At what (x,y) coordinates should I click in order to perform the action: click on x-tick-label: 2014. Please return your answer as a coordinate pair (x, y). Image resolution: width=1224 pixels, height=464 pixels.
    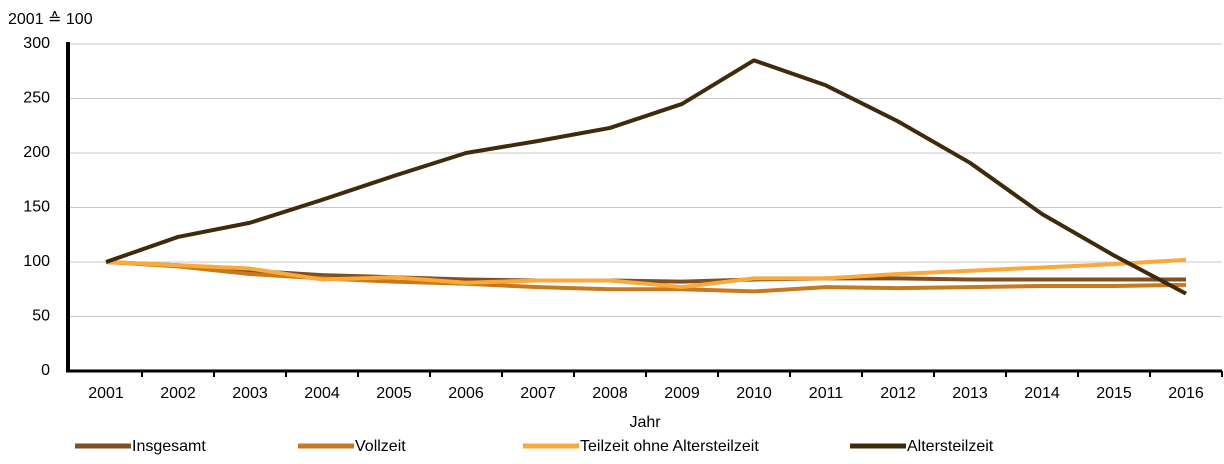
    Looking at the image, I should click on (1042, 393).